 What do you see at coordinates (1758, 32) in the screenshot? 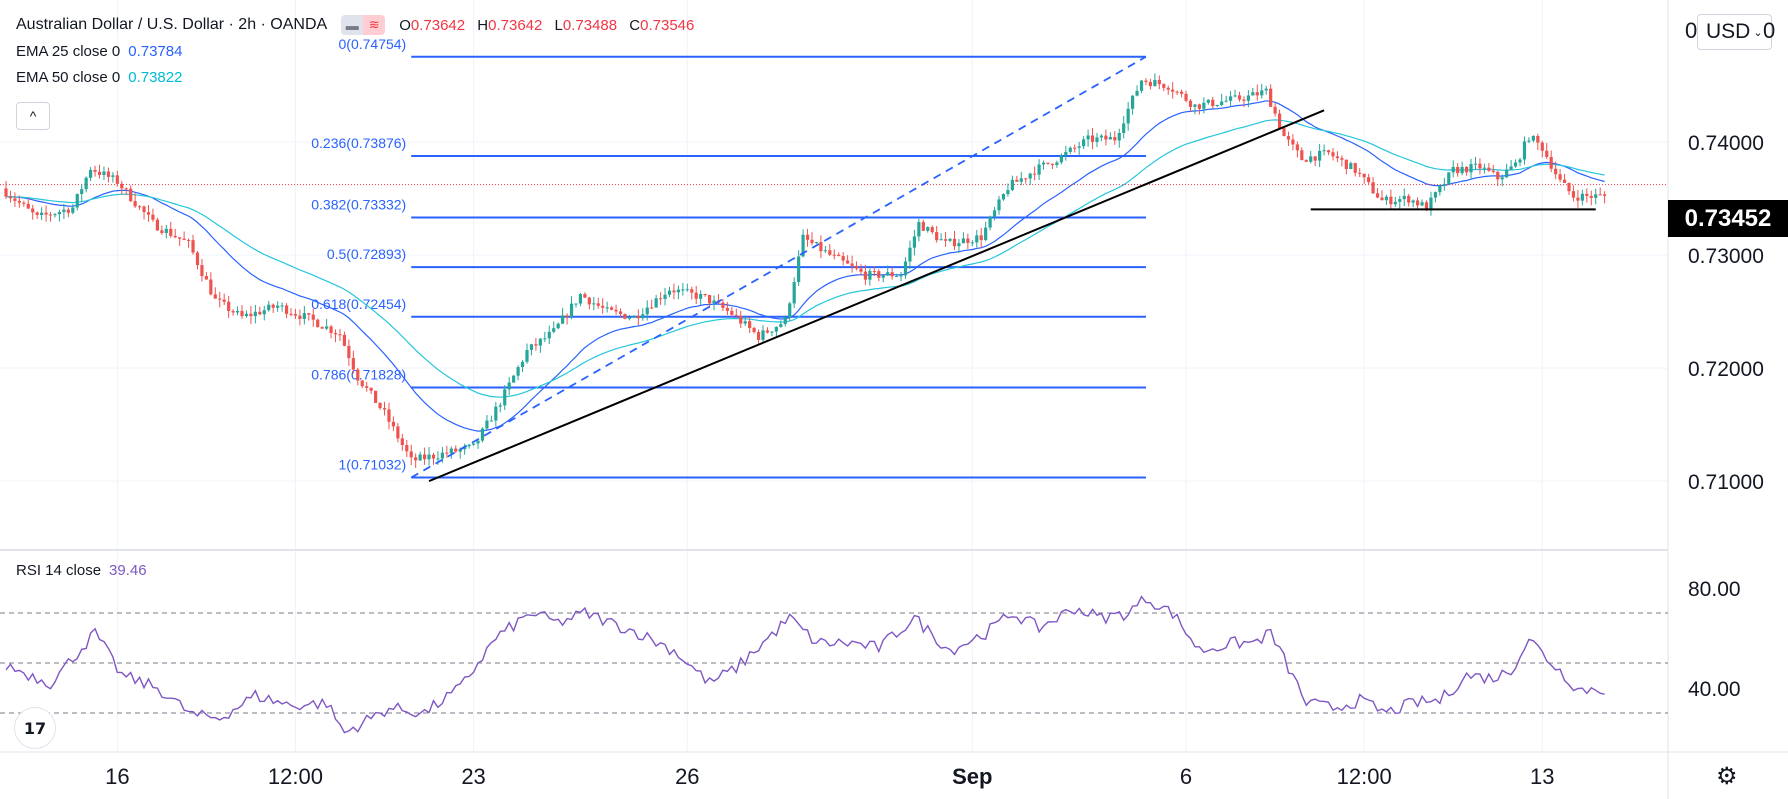
I see `chevron-down-icon: ⌄` at bounding box center [1758, 32].